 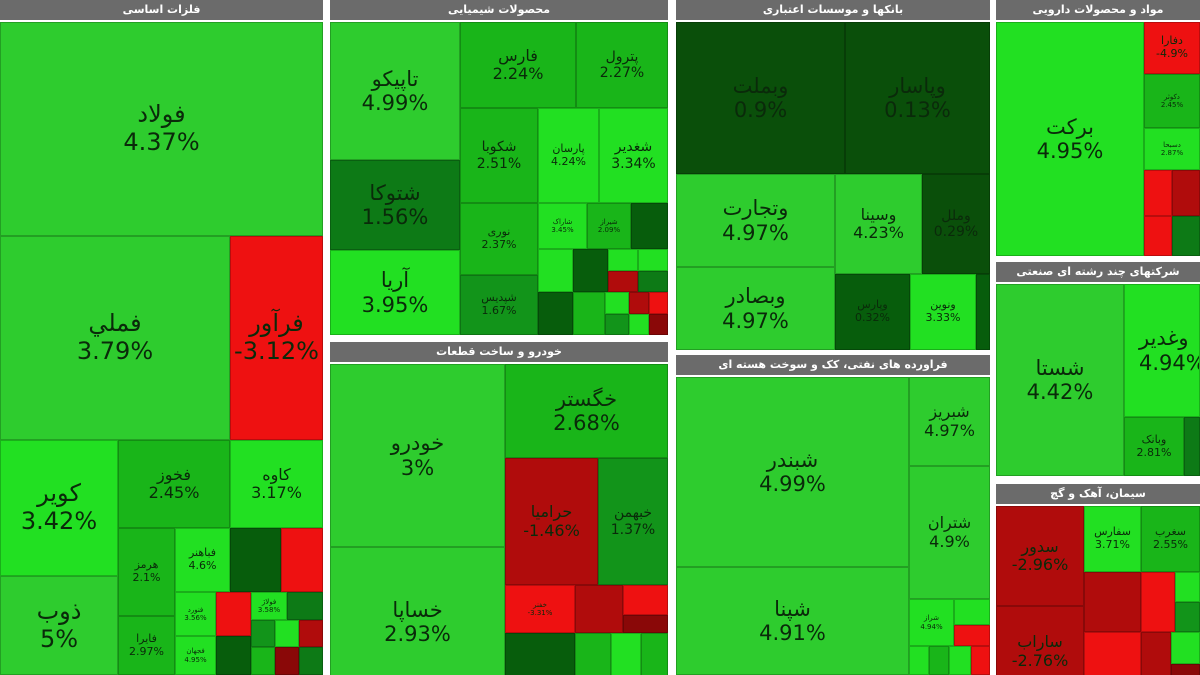 I want to click on stock-tile: ونوین 3.33%, so click(x=943, y=312).